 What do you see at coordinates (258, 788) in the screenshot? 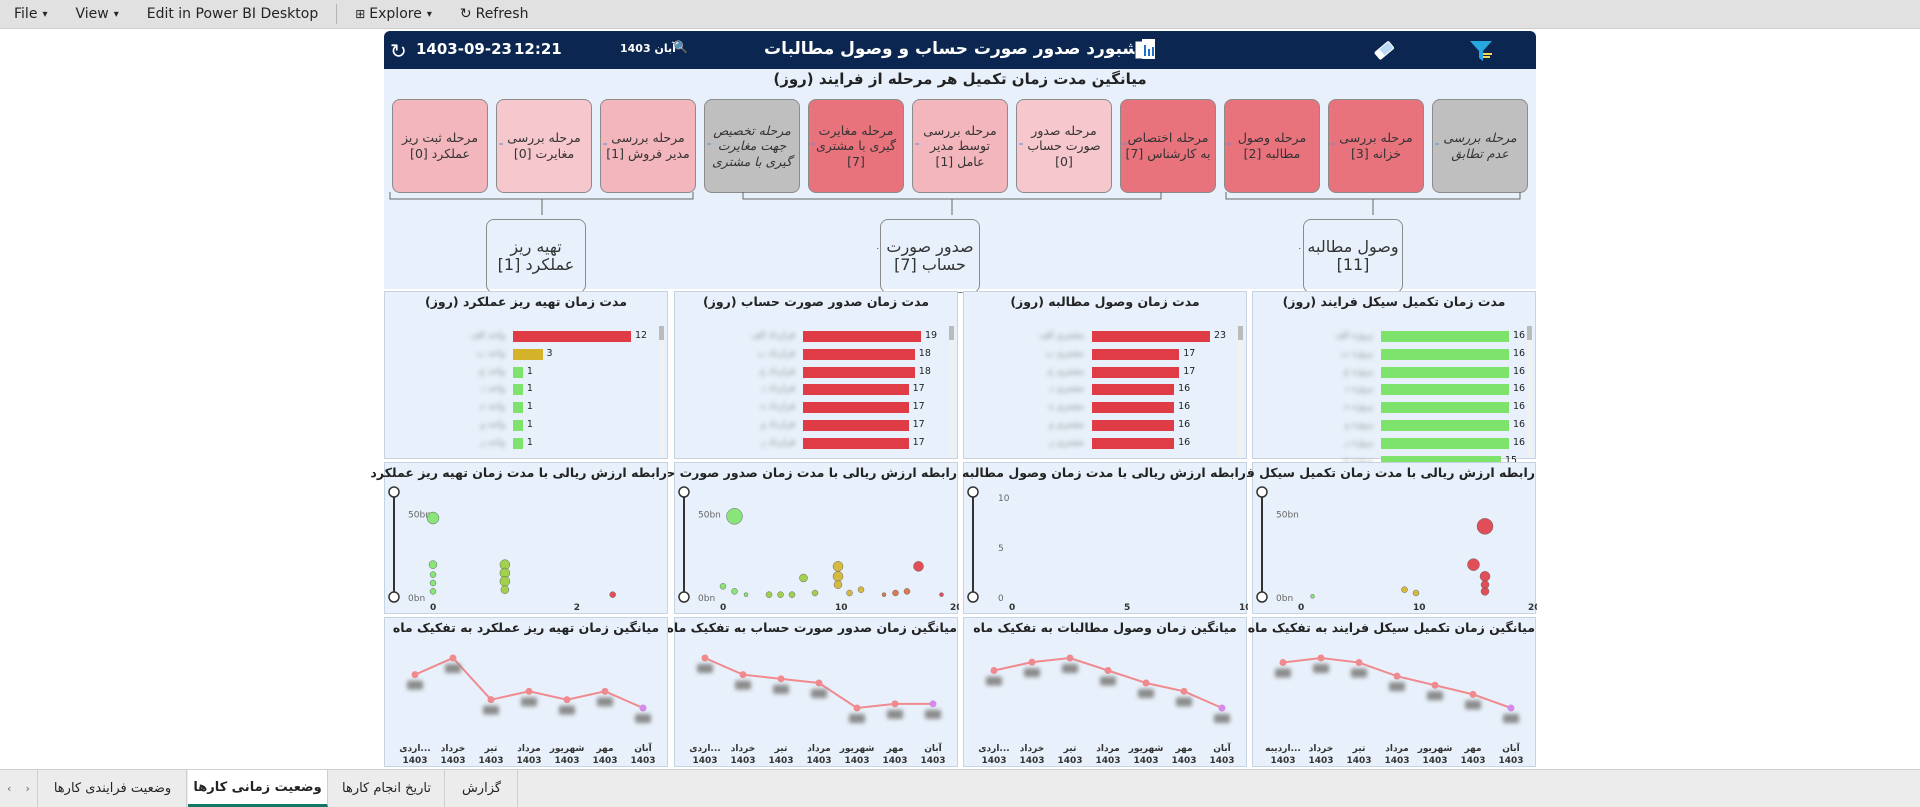
I see `tab-time-status: وضعیت زمانی کارها` at bounding box center [258, 788].